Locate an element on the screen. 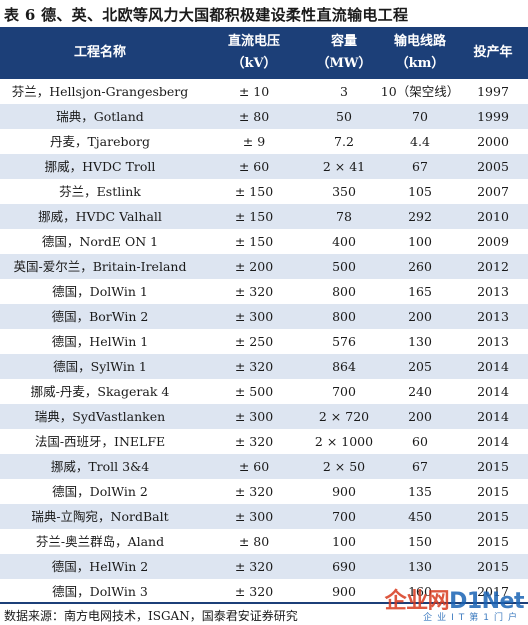 The image size is (528, 625). table-row: 德国，SylWin 1 ± 320 864 205 2014 is located at coordinates (264, 366).